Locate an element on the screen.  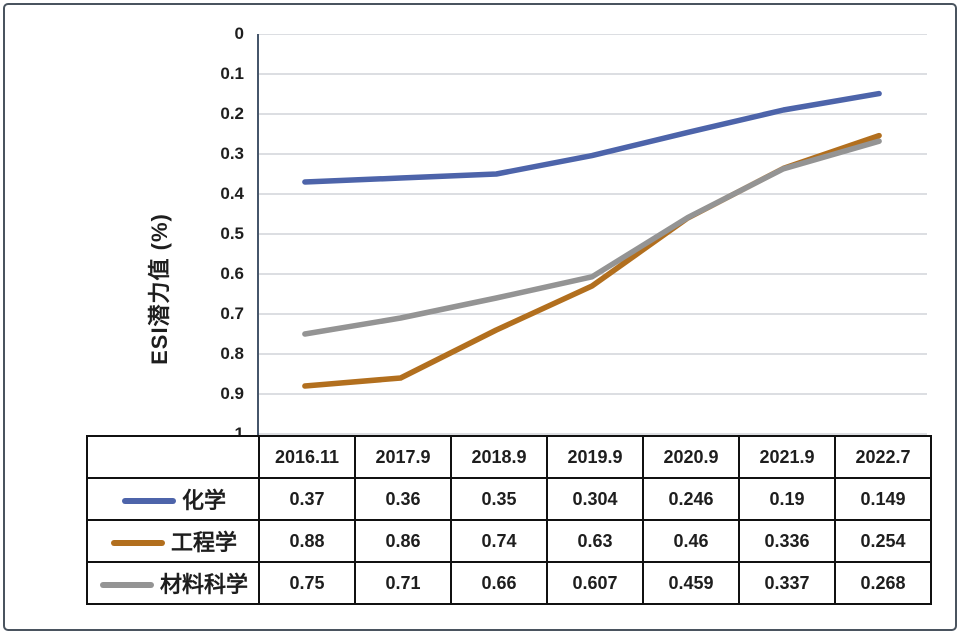
value-cell: 0.36 is located at coordinates (403, 499).